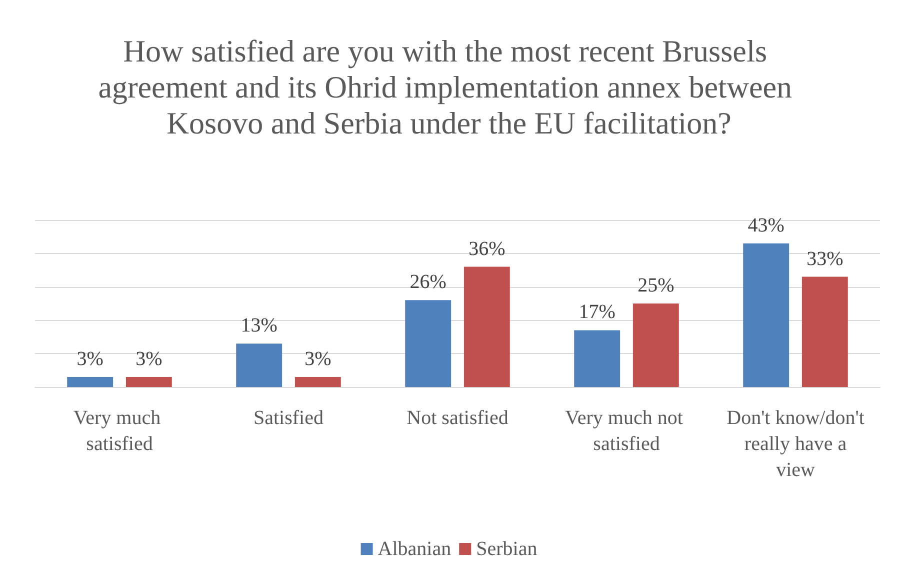 This screenshot has width=898, height=576. I want to click on x-tick-label: Don't know/don't really have a view, so click(795, 444).